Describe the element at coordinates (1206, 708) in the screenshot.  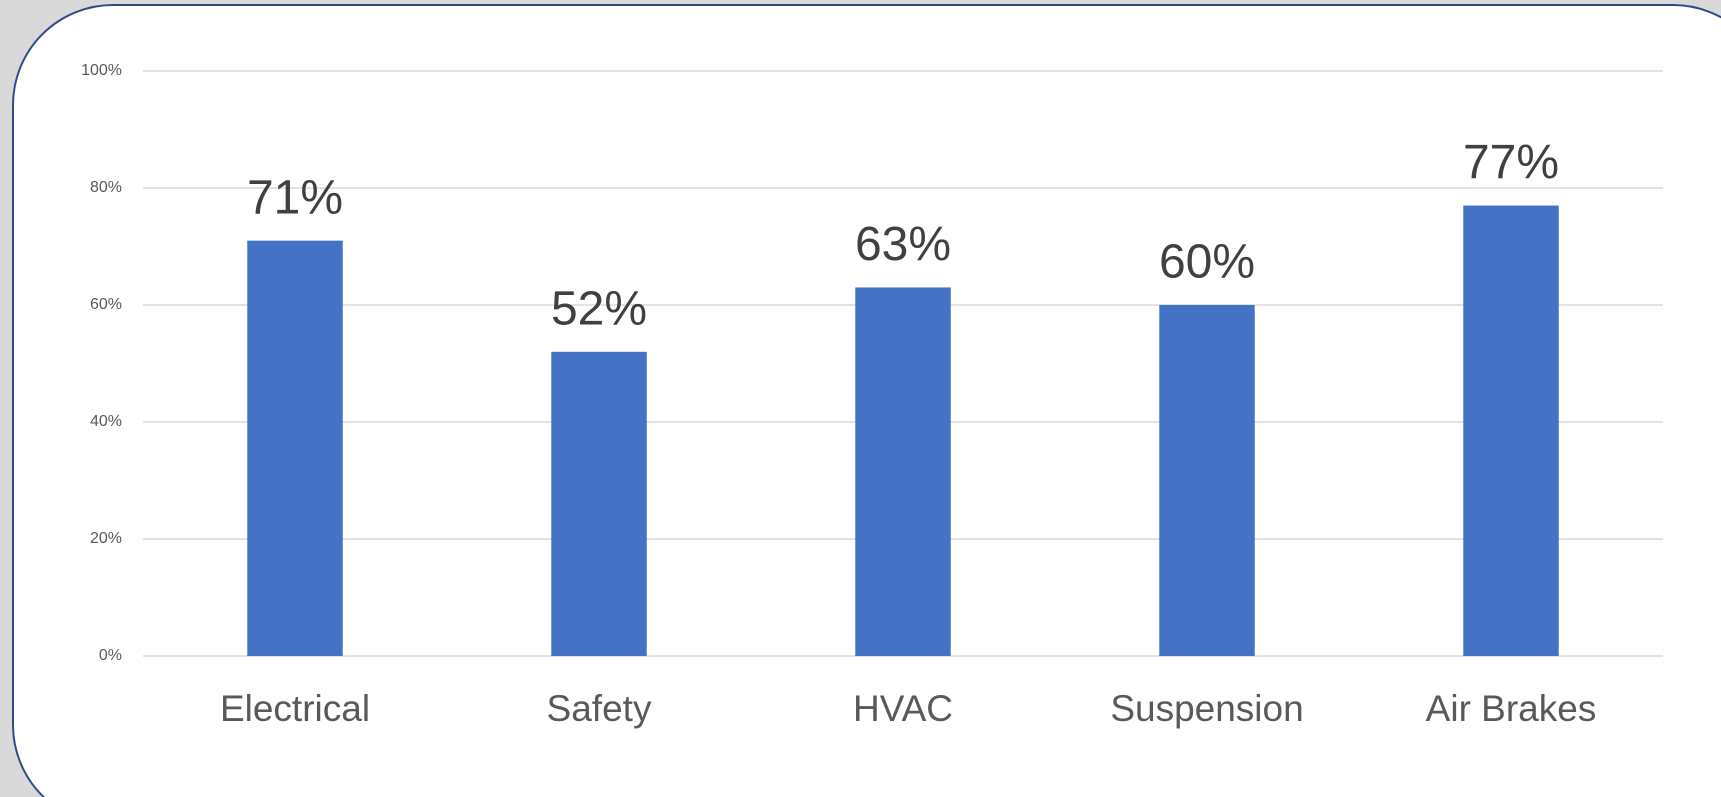
I see `x-tick-label: Suspension` at that location.